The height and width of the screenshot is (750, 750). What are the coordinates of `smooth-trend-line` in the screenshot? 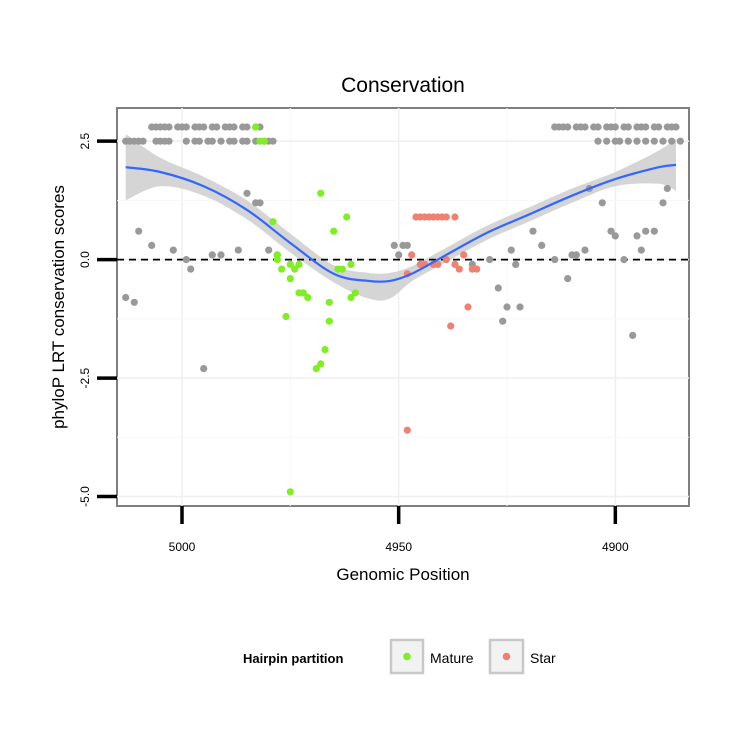 It's located at (401, 223).